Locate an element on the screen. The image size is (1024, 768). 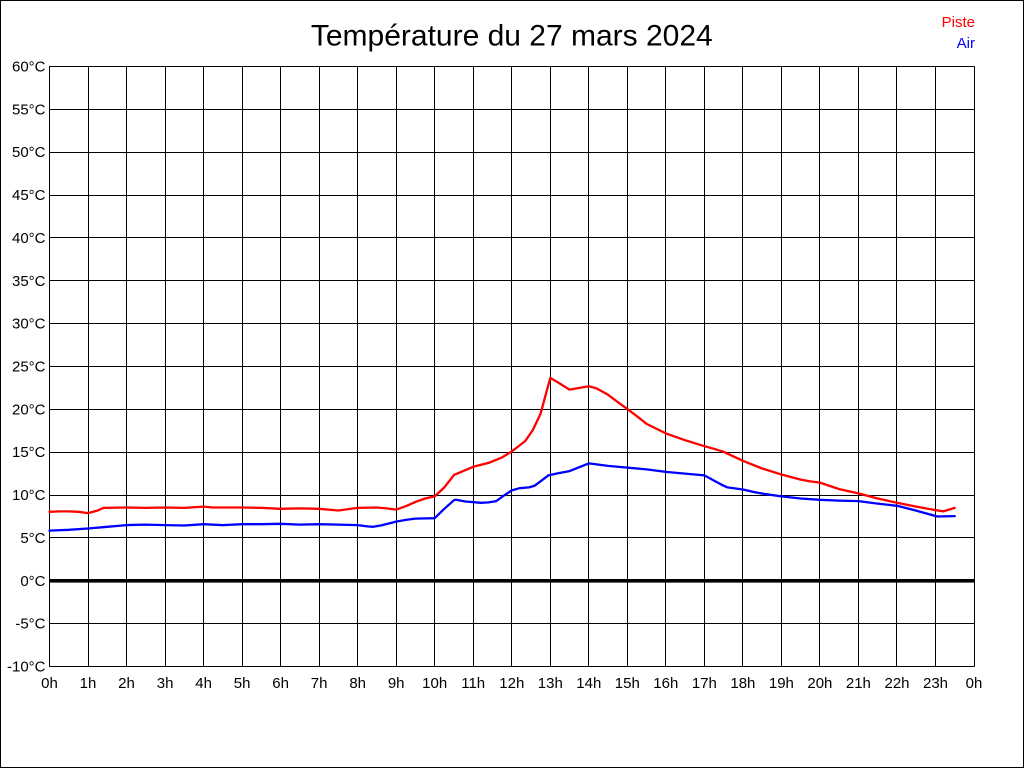
svg-text: 5h is located at coordinates (242, 683).